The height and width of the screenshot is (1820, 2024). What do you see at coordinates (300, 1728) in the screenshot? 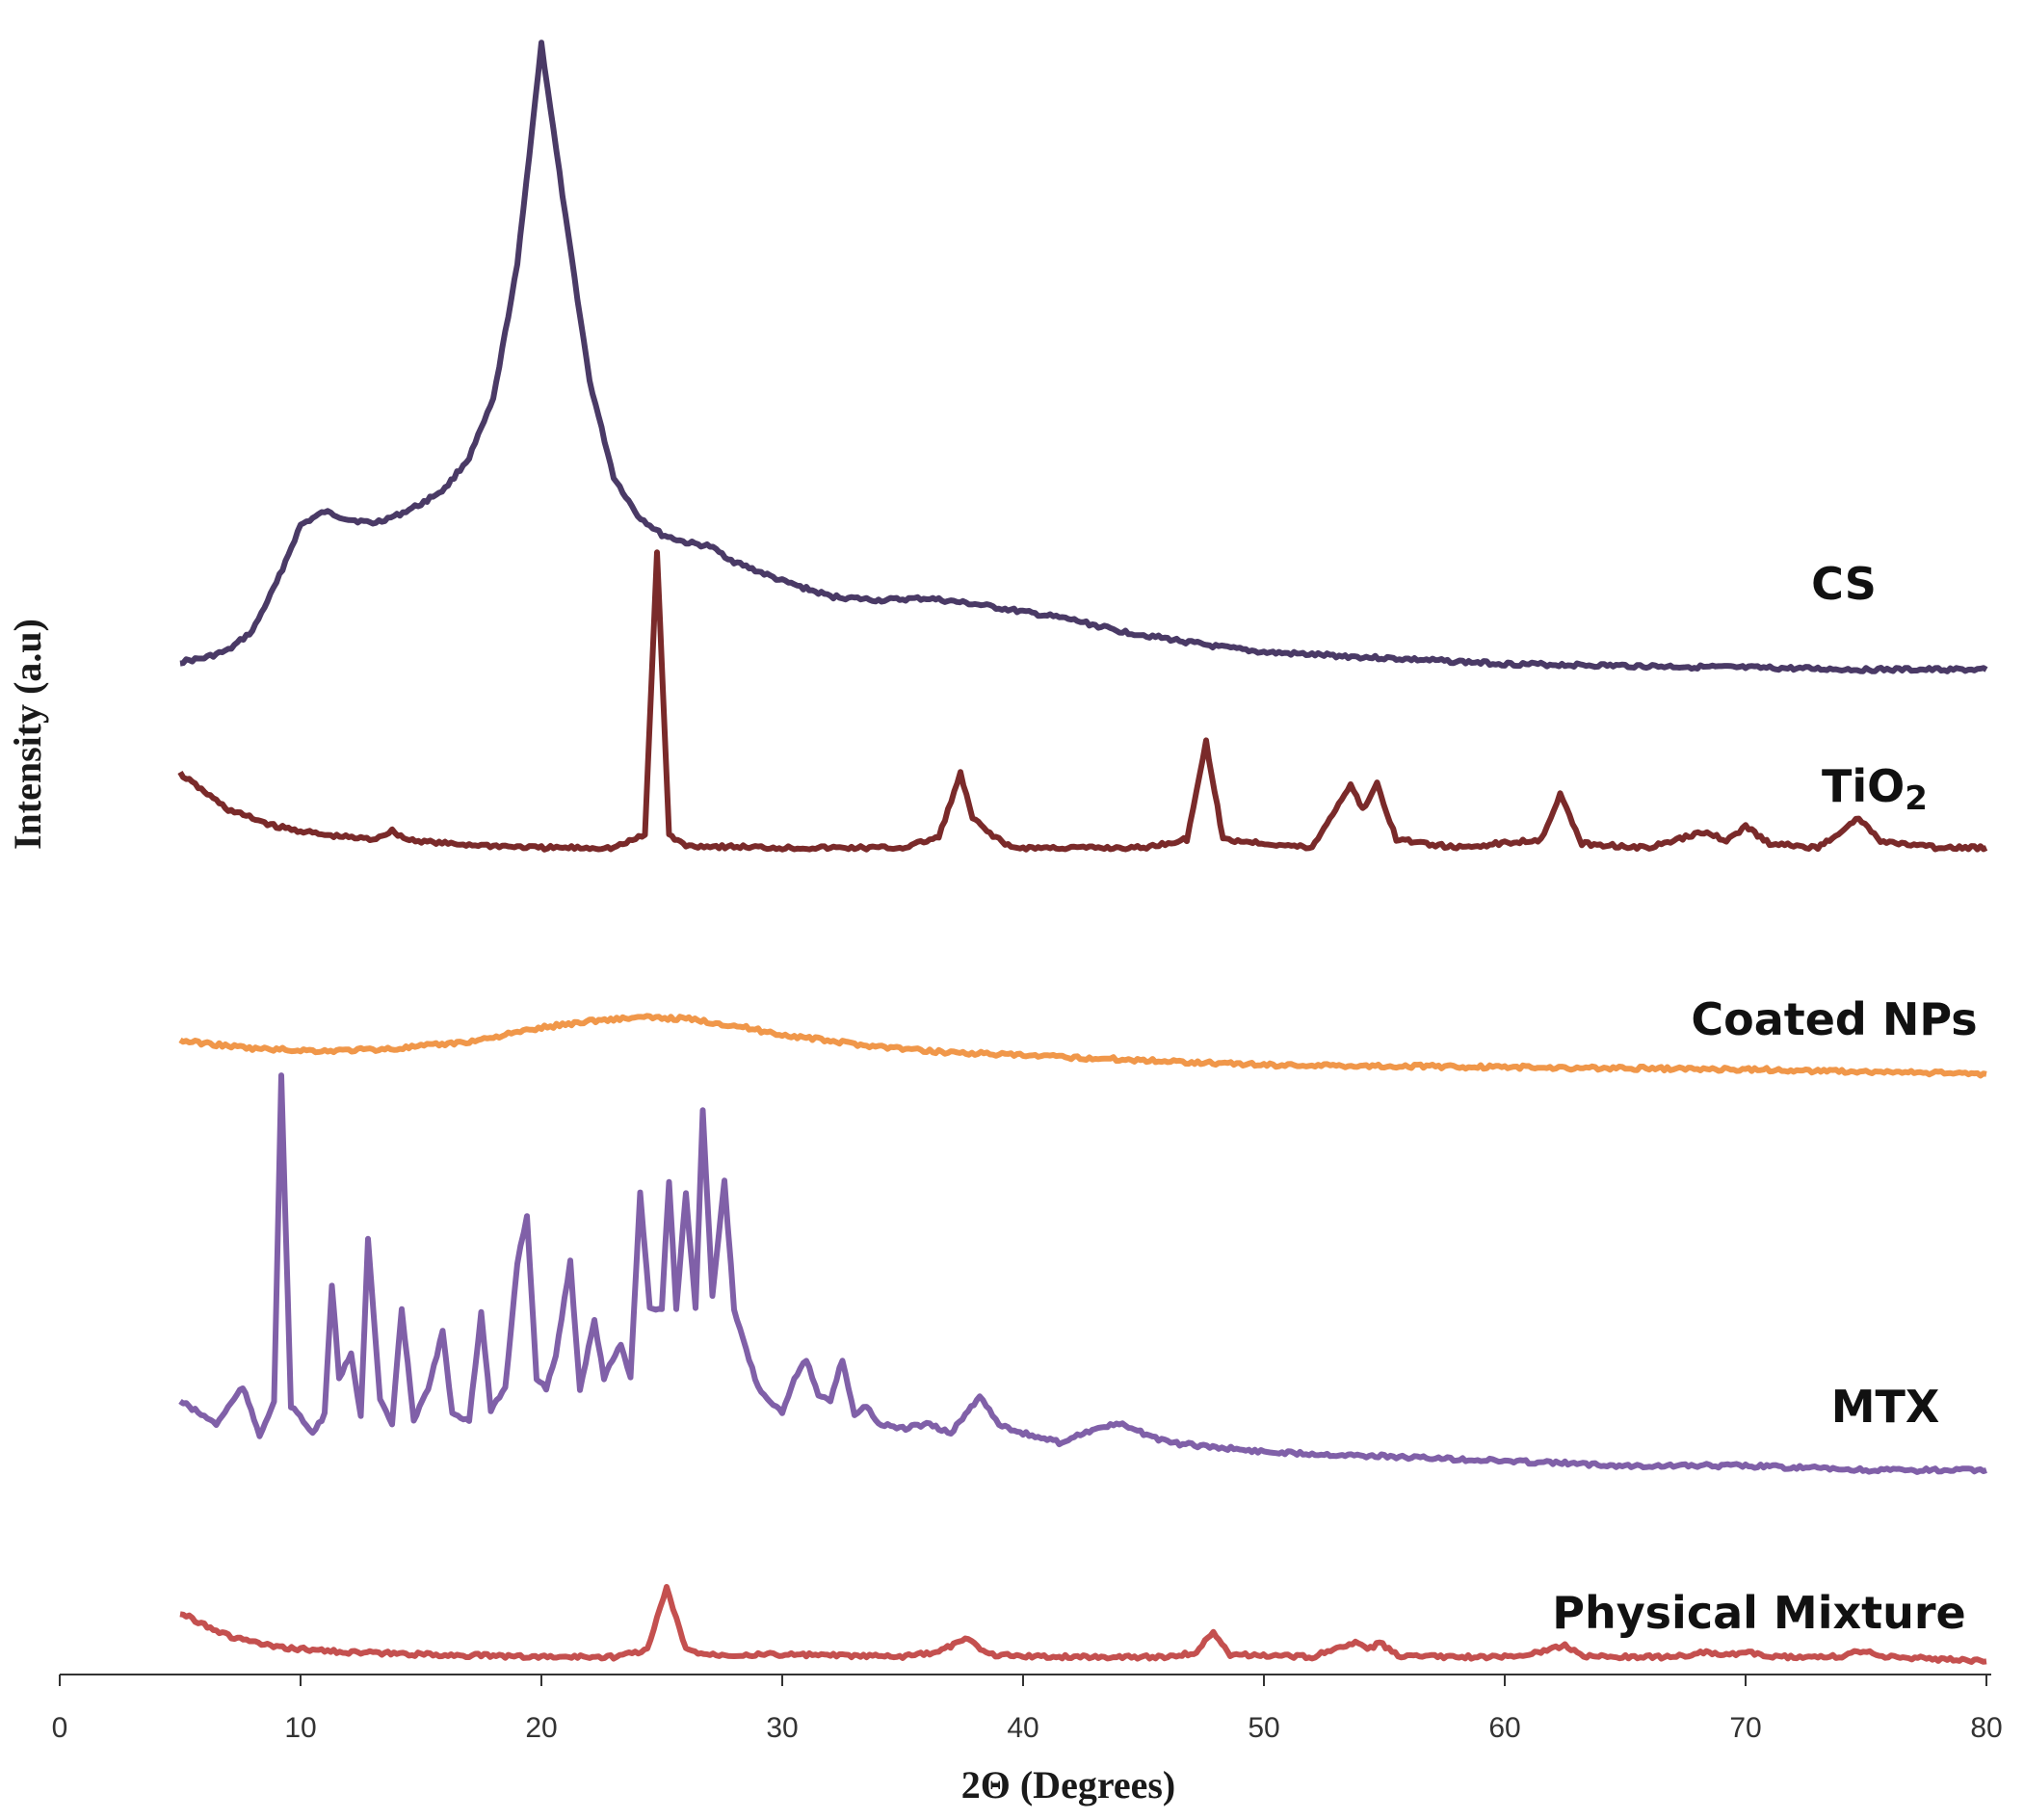
I see `x-tick-label: 10` at bounding box center [300, 1728].